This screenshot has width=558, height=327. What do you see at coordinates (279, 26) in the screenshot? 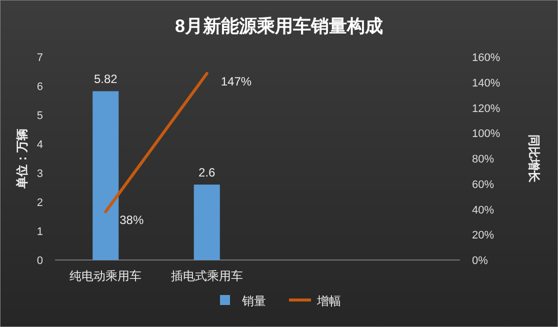
I see `chart-title: 8月新能源乘用车销量构成` at bounding box center [279, 26].